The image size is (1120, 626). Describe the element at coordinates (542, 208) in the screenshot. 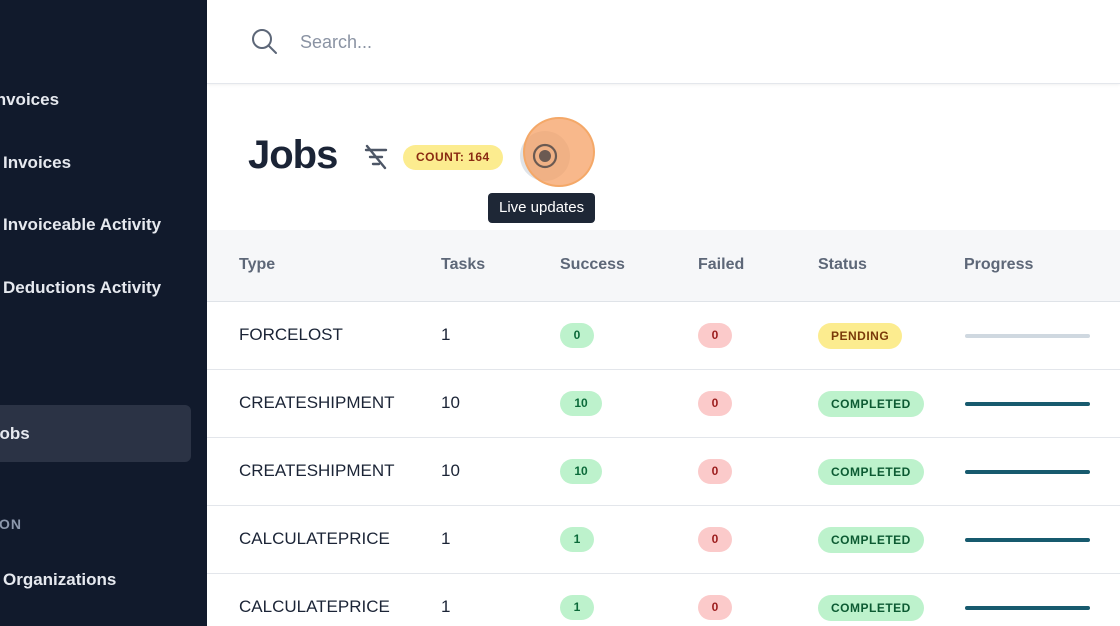

I see `live-updates-tooltip: Live updates` at that location.